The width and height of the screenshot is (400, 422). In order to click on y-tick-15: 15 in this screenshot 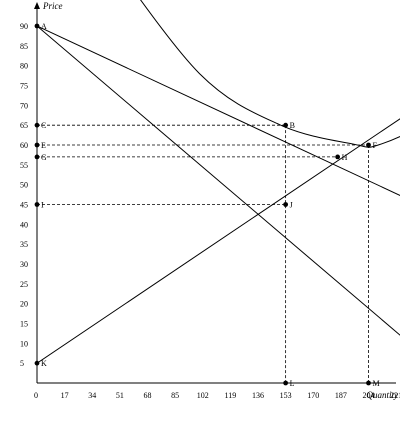, I will do `click(24, 324)`.